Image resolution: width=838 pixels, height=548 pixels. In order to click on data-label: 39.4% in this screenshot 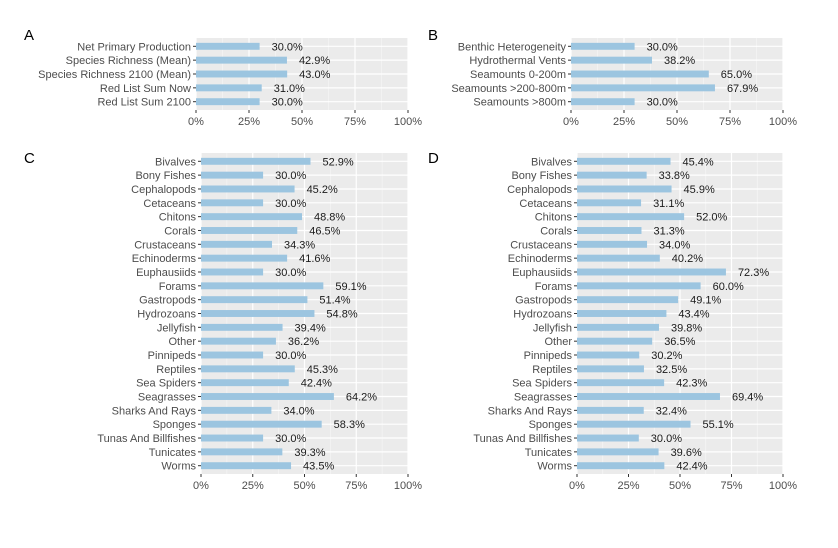, I will do `click(310, 328)`.